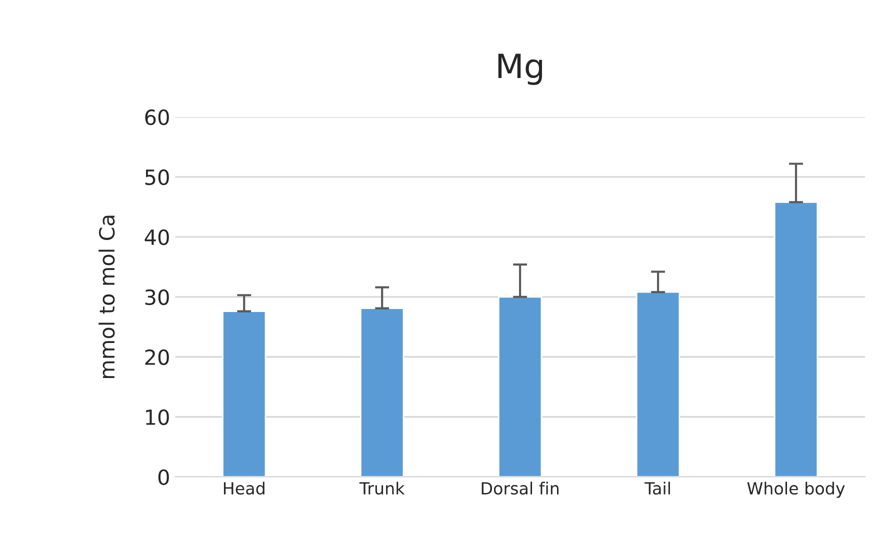  Describe the element at coordinates (520, 69) in the screenshot. I see `chart-title: Mg` at that location.